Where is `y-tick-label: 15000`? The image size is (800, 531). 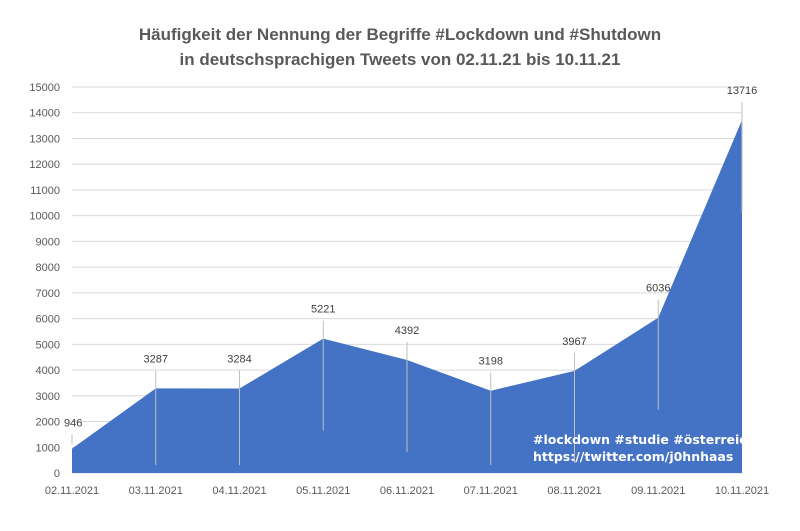
y-tick-label: 15000 is located at coordinates (44, 88).